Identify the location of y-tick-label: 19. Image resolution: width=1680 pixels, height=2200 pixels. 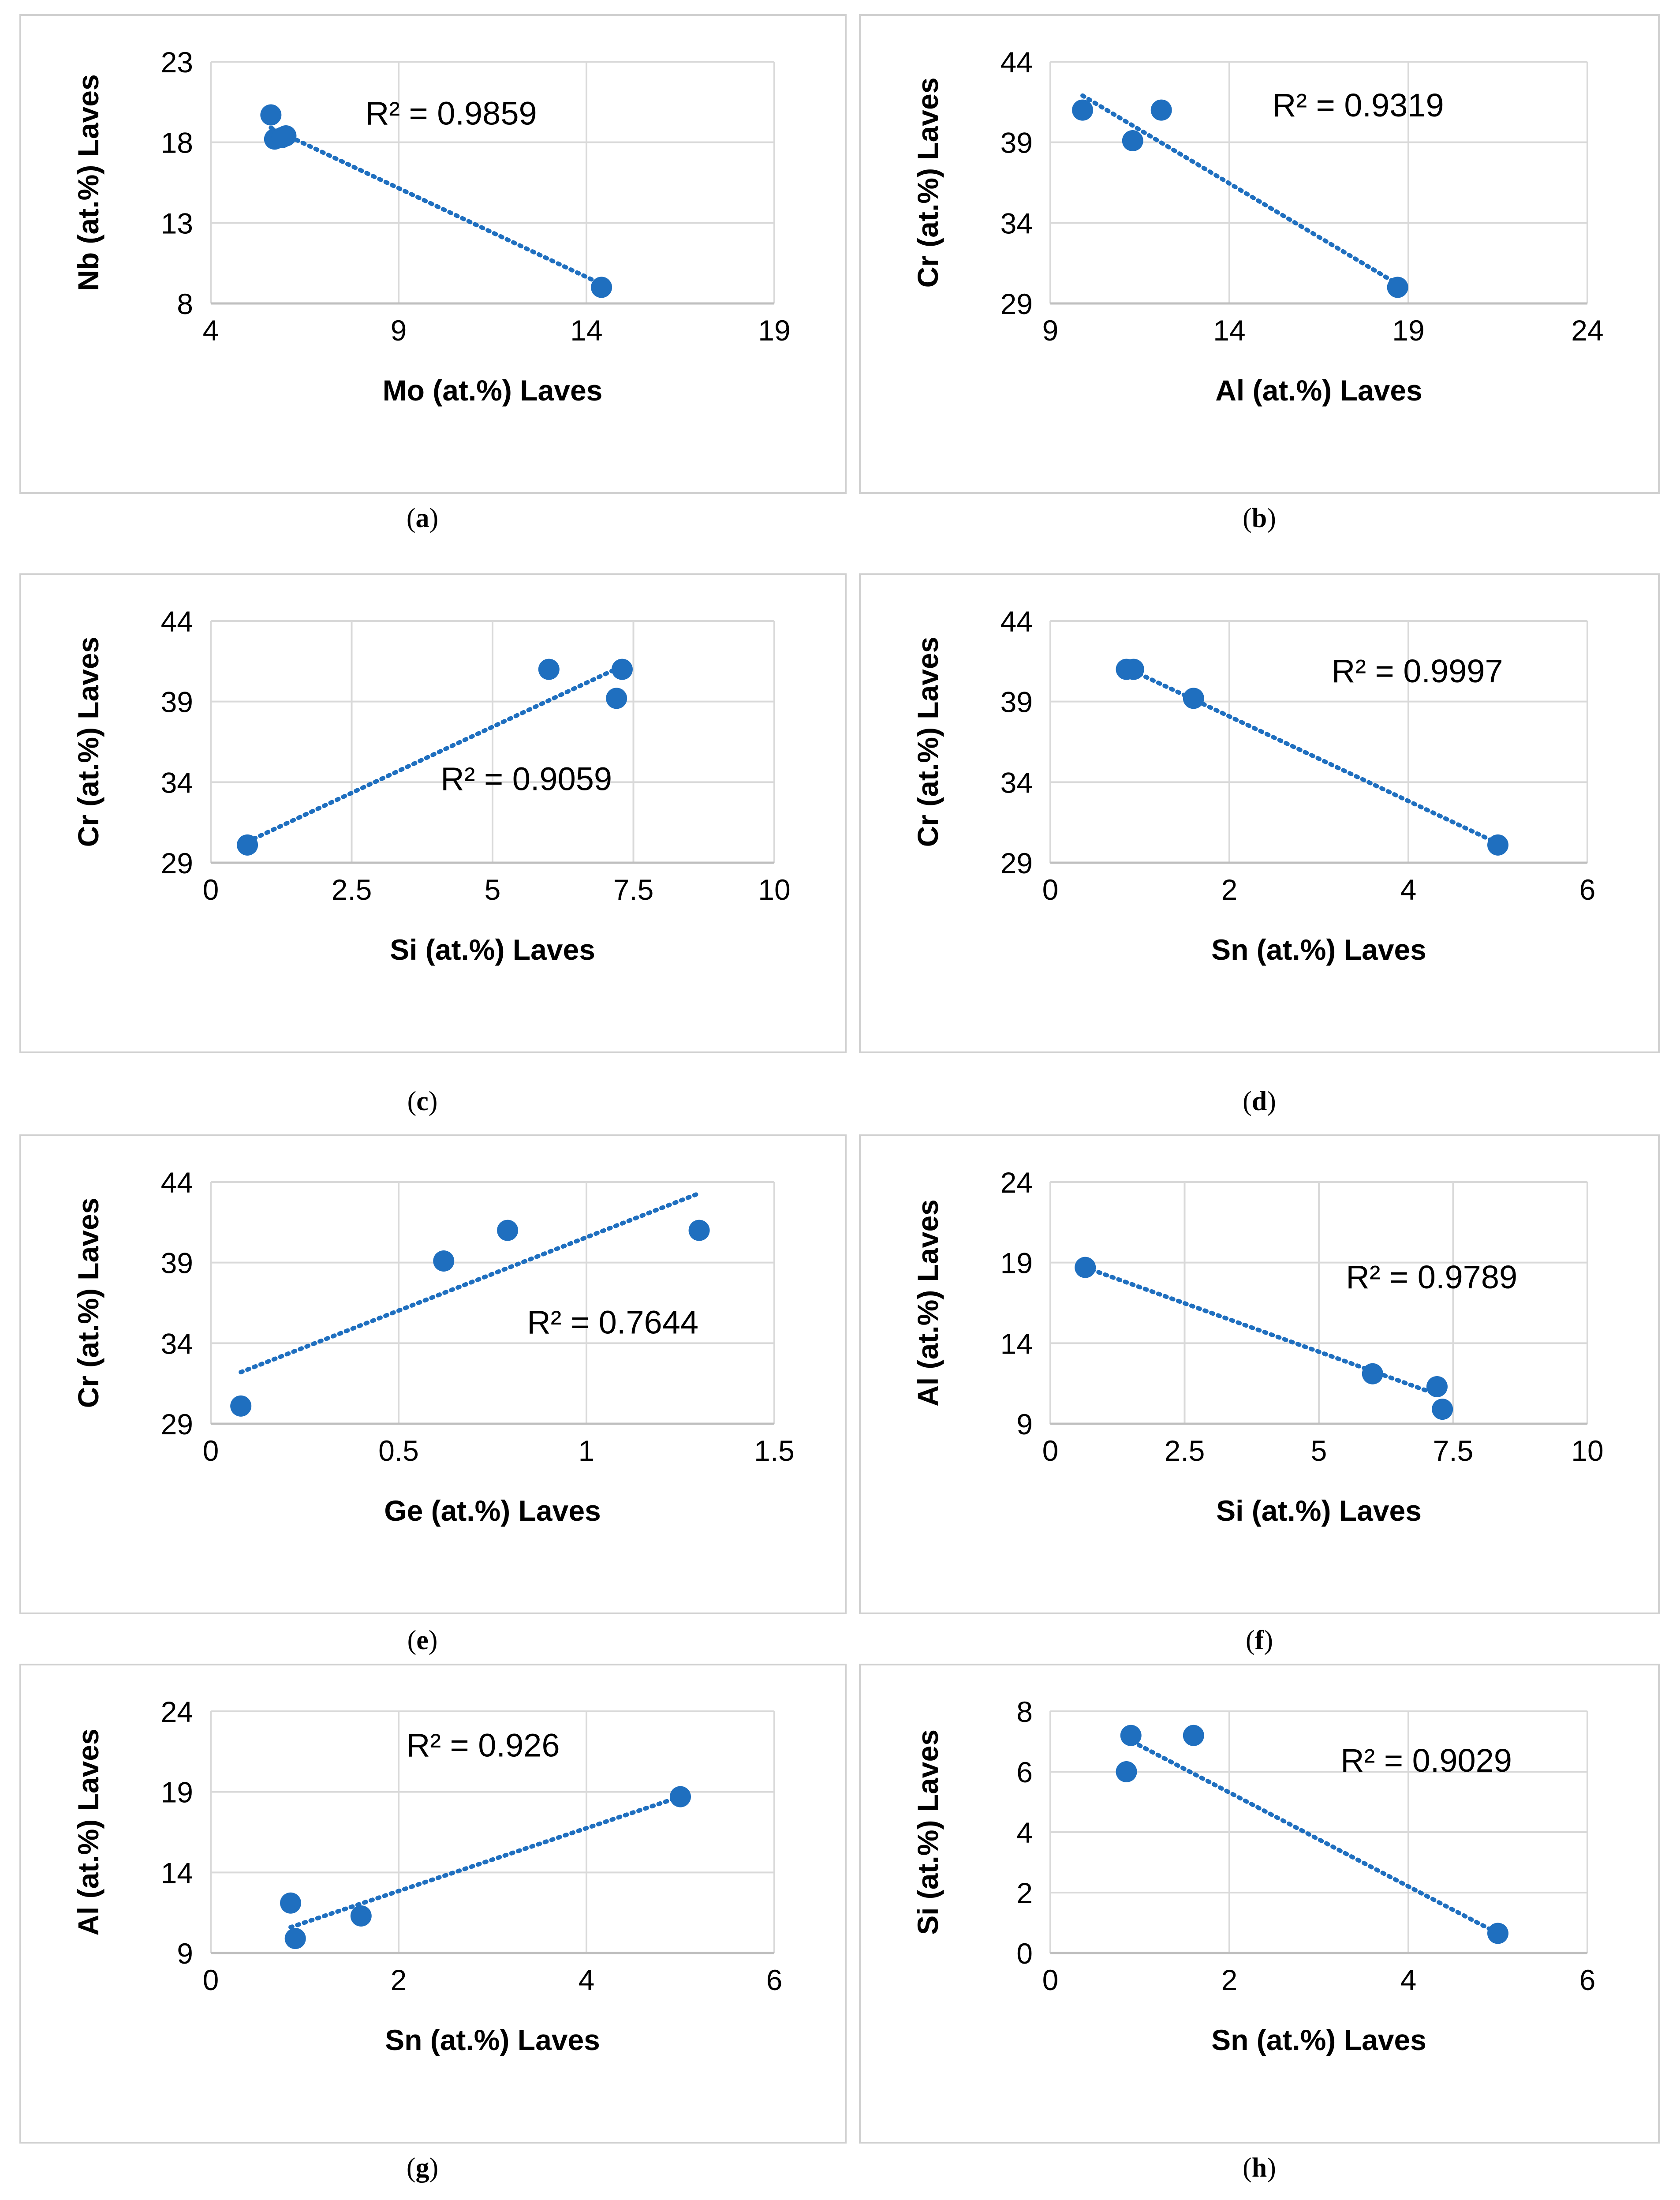
(177, 1792).